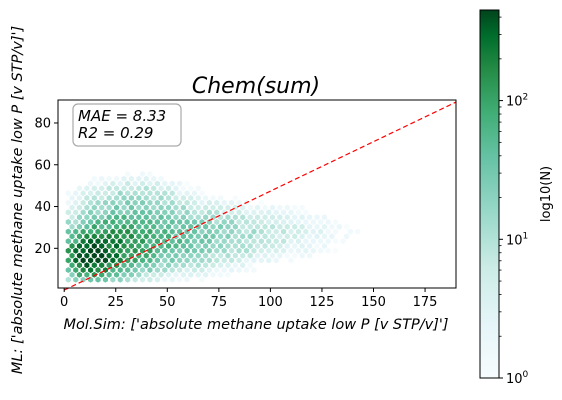 The image size is (562, 400). Describe the element at coordinates (42, 165) in the screenshot. I see `y-tick-label: 60` at that location.